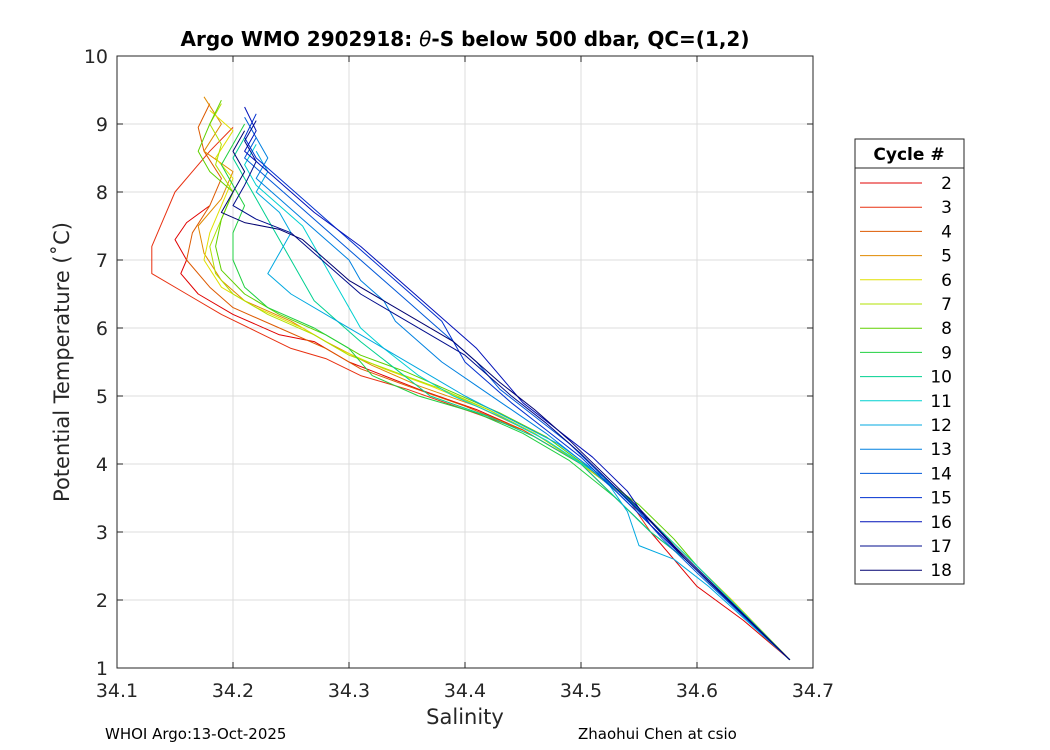 The width and height of the screenshot is (1050, 750). What do you see at coordinates (233, 691) in the screenshot?
I see `x-tick-label: 34.2` at bounding box center [233, 691].